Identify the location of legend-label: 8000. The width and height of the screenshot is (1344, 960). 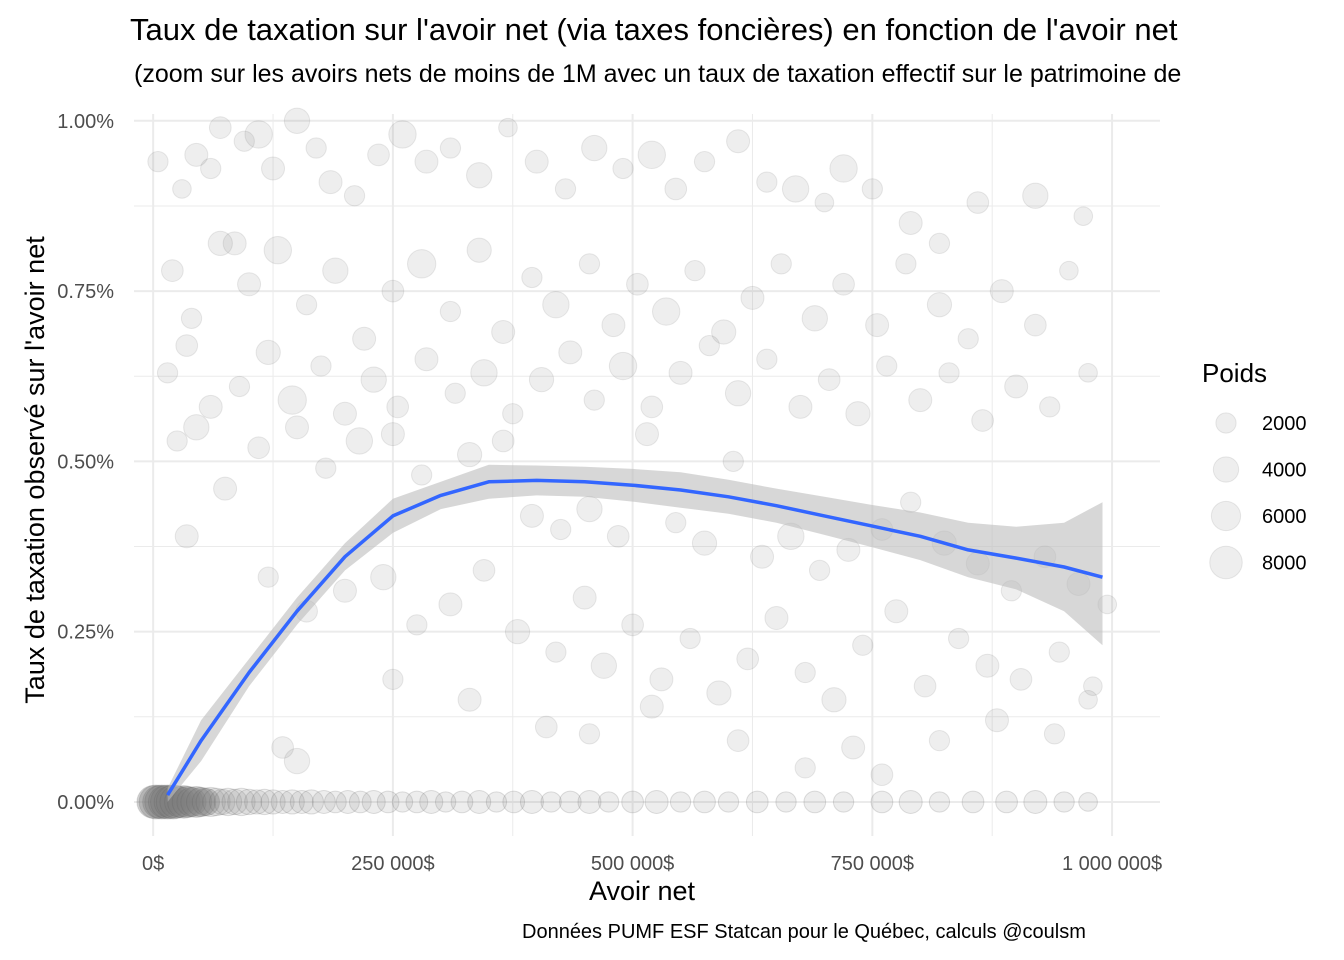
(1284, 564).